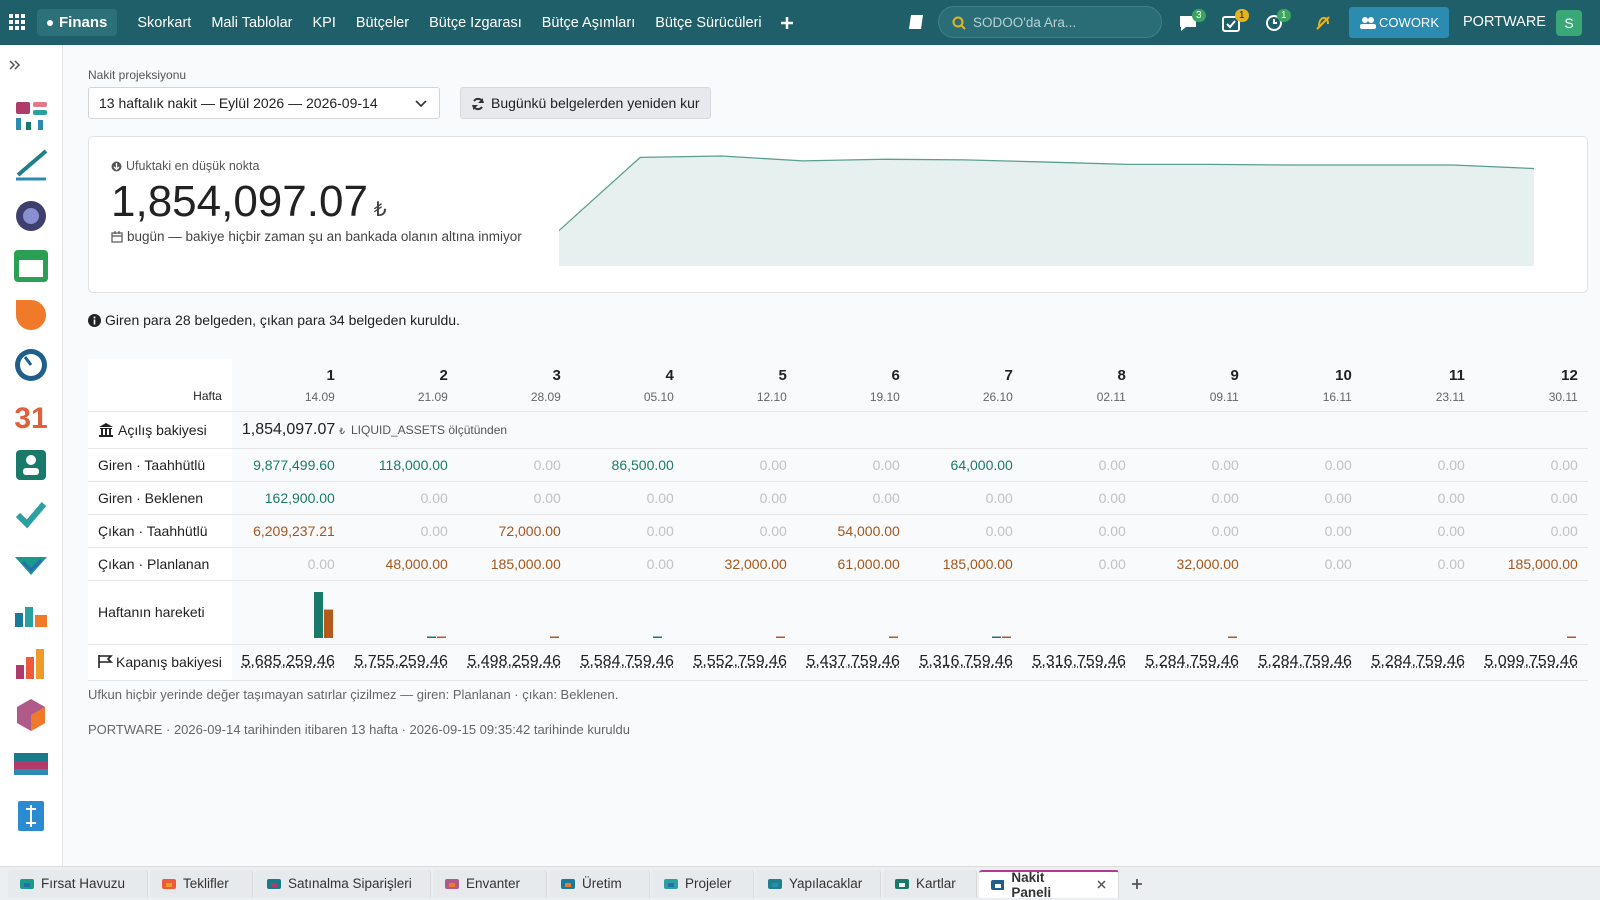 This screenshot has width=1600, height=900. I want to click on sparkline-area, so click(1046, 211).